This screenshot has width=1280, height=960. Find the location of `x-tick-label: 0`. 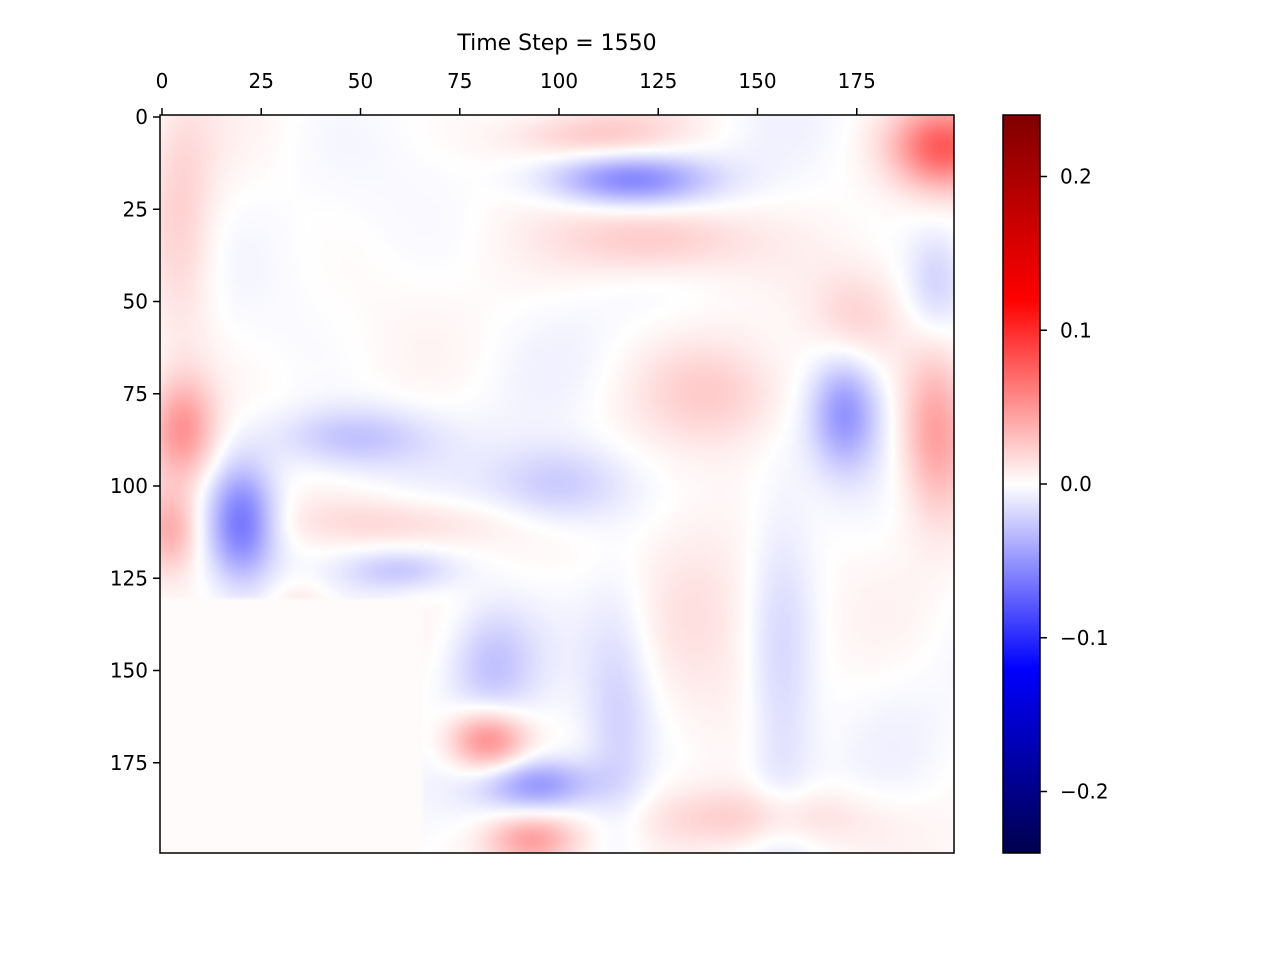

x-tick-label: 0 is located at coordinates (162, 81).